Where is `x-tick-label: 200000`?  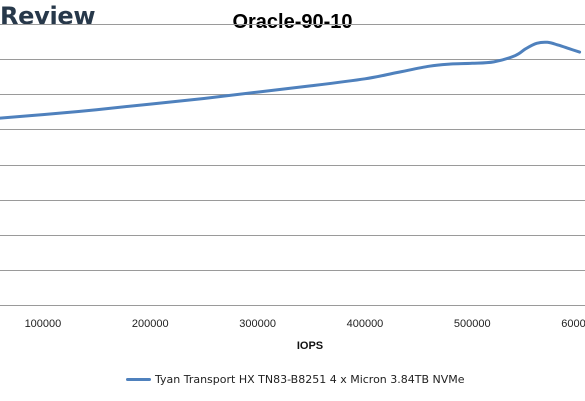 x-tick-label: 200000 is located at coordinates (150, 324).